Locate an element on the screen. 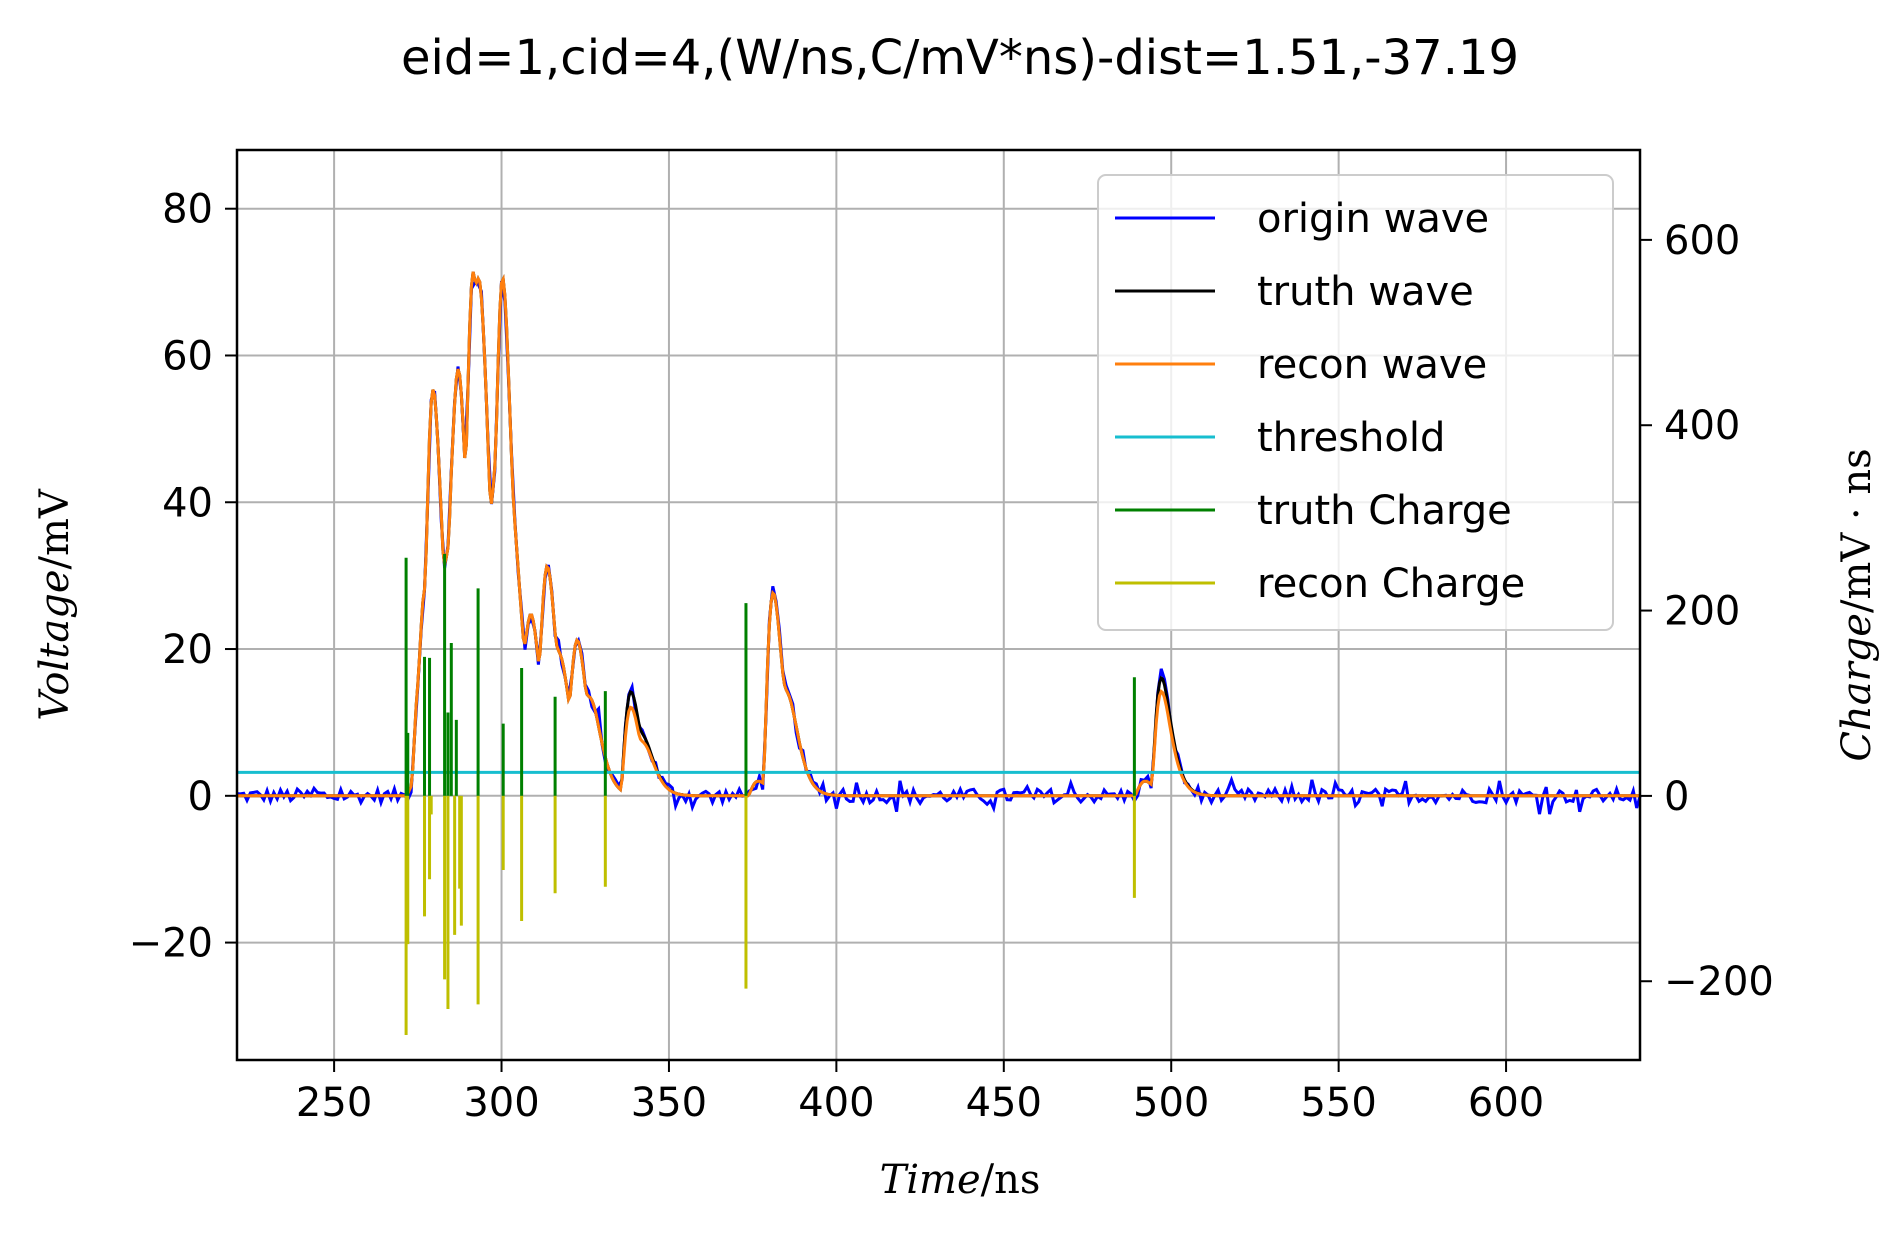 The height and width of the screenshot is (1233, 1897). x-axis-label: Time/ns is located at coordinates (960, 1180).